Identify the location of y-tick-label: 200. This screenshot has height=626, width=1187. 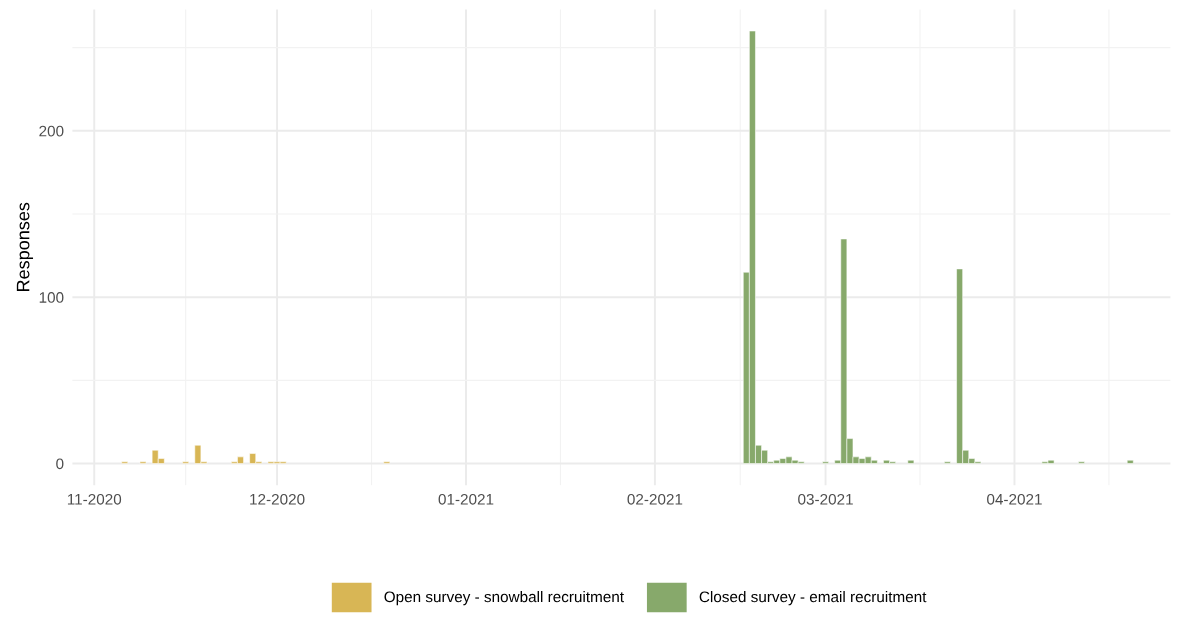
(51, 131).